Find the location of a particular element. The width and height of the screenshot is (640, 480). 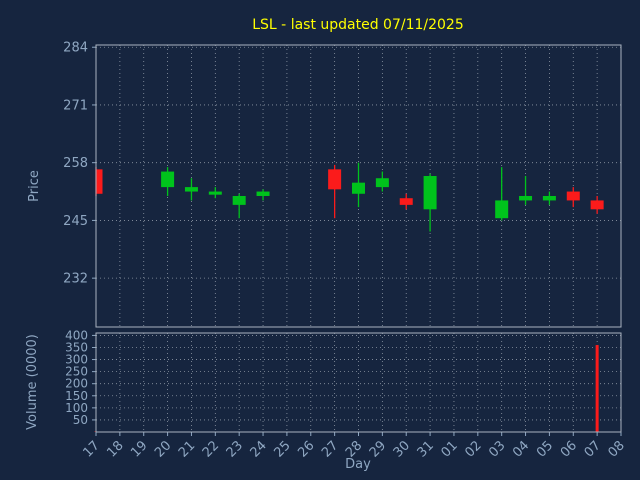

x-tick-label: 26 is located at coordinates (306, 449).